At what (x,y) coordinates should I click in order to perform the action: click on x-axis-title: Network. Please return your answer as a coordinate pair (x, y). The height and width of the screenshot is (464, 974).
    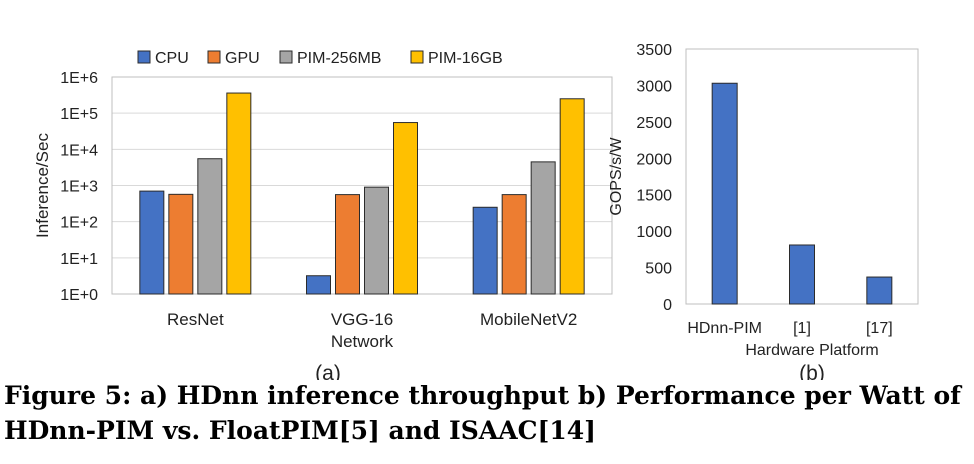
    Looking at the image, I should click on (362, 341).